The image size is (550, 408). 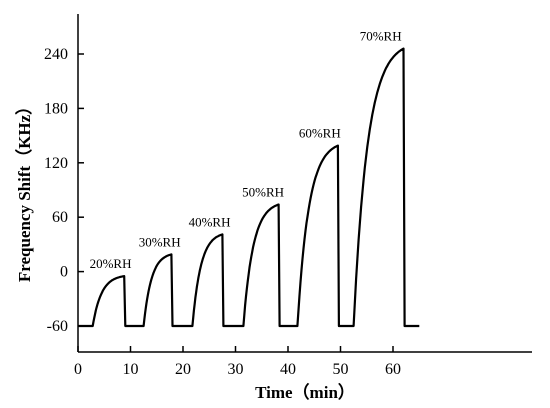 I want to click on y-tick-label: 60, so click(x=60, y=217).